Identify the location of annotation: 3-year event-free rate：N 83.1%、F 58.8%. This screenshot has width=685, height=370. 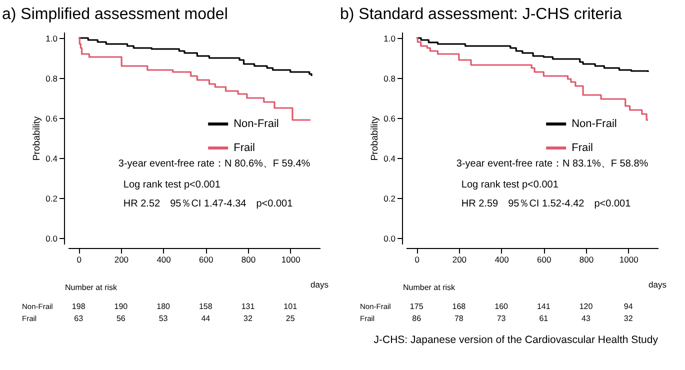
(552, 164).